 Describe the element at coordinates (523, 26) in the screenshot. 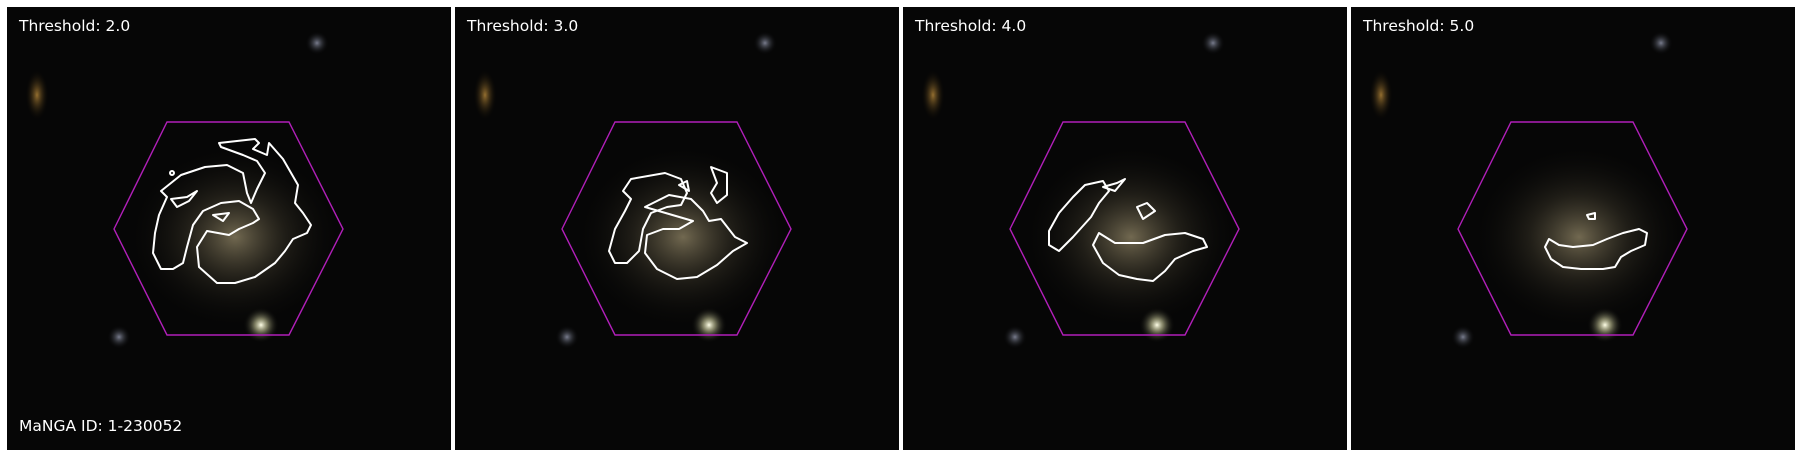

I see `threshold-label: Threshold: 3.0` at that location.